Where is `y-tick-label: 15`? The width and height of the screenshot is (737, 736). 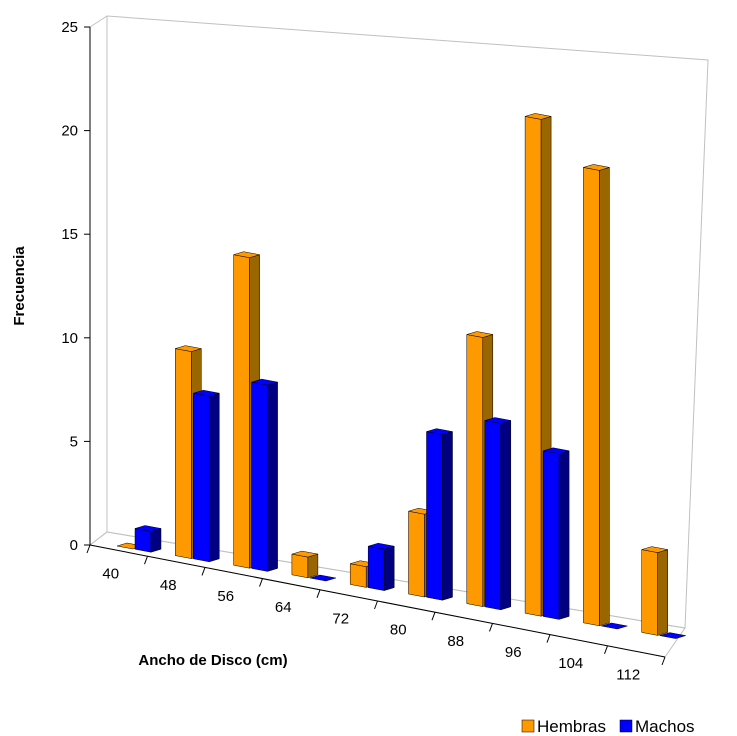
y-tick-label: 15 is located at coordinates (69, 234).